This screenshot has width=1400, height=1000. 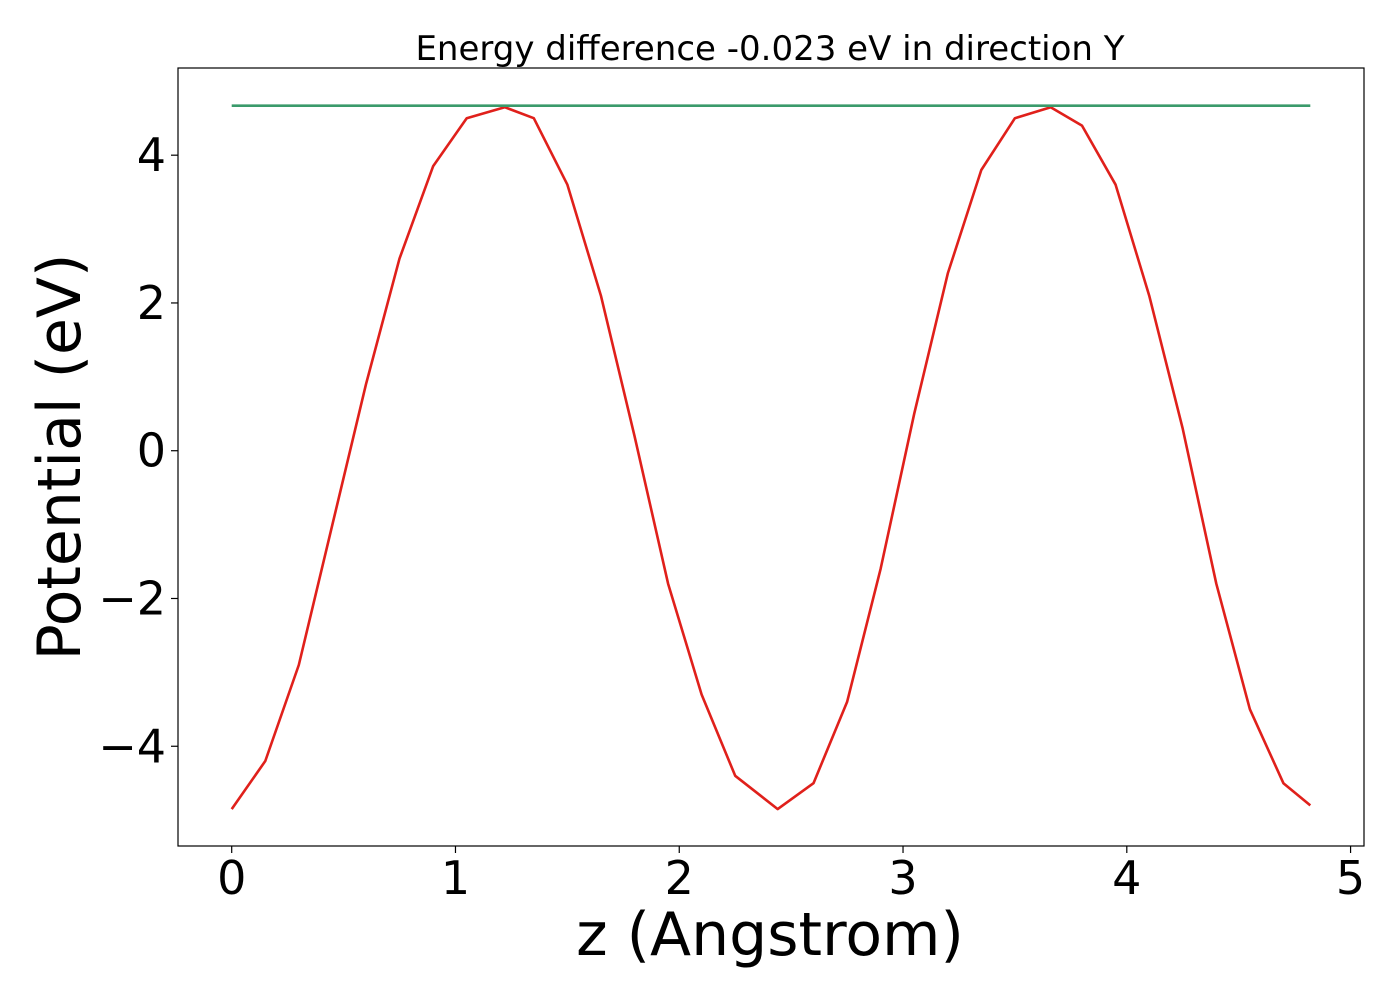 What do you see at coordinates (132, 746) in the screenshot?
I see `y-tick-label: −4` at bounding box center [132, 746].